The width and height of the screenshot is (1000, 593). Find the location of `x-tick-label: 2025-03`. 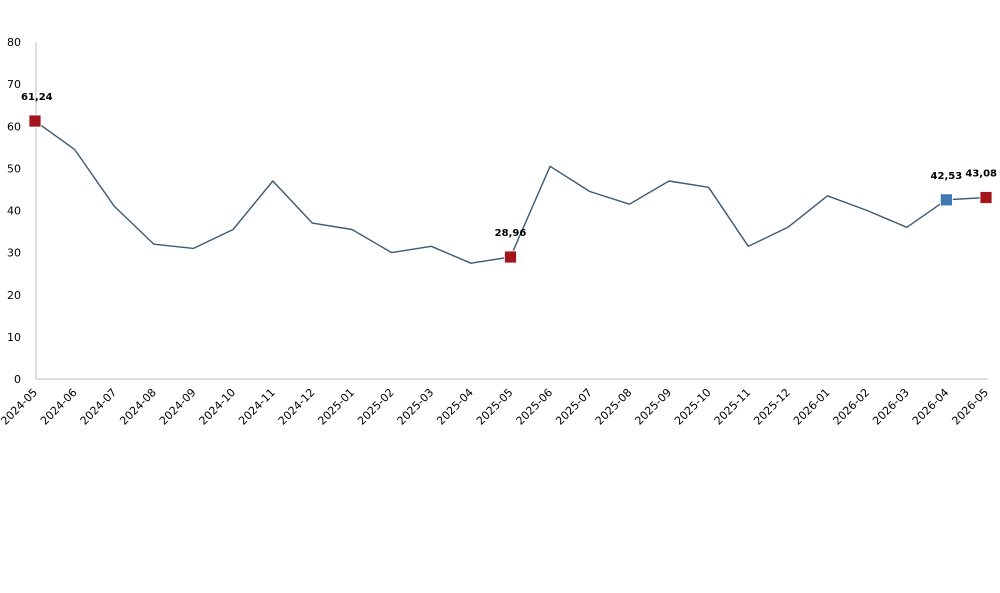

x-tick-label: 2025-03 is located at coordinates (416, 407).